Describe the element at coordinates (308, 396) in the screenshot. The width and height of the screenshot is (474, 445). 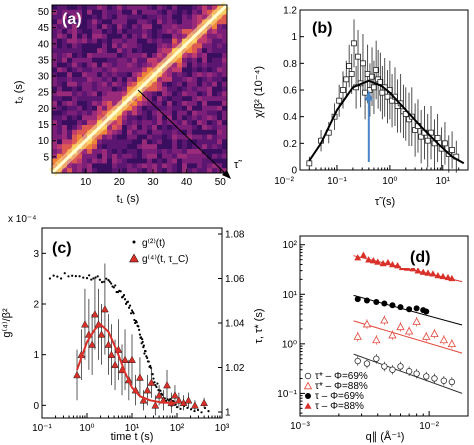
I see `legend-marker` at that location.